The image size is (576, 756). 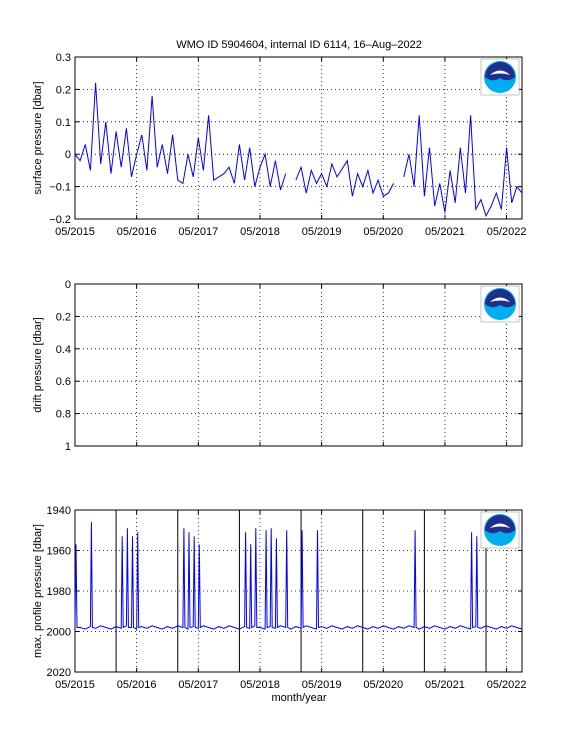 I want to click on y-tick-label: 0.4, so click(x=63, y=350).